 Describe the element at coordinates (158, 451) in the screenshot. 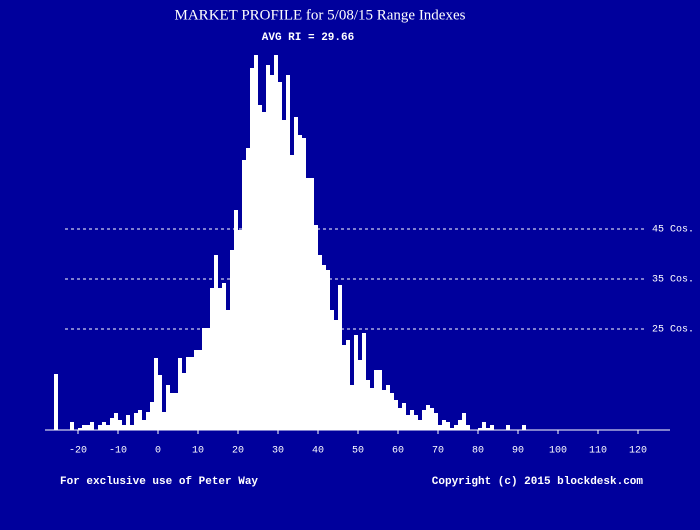

I see `x-tick-label: 0` at that location.